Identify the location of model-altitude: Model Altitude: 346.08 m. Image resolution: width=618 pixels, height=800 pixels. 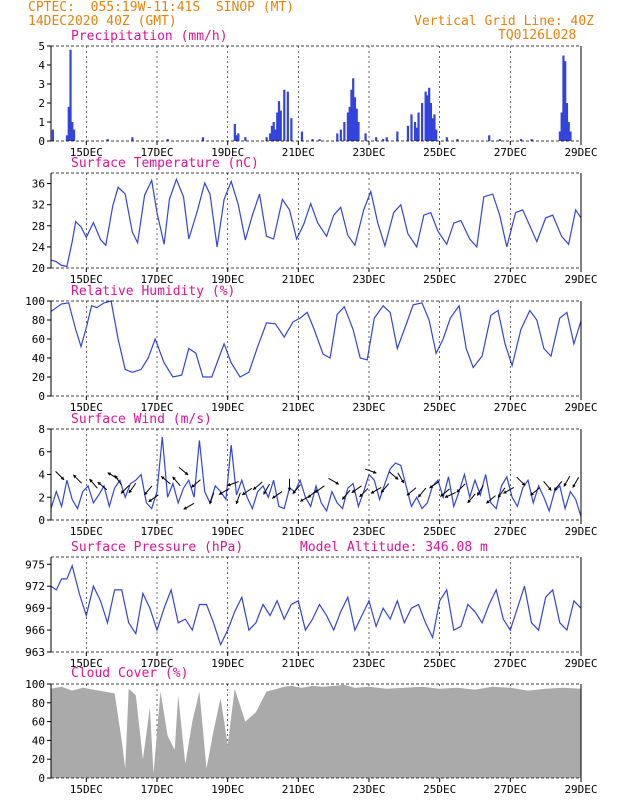
(394, 547).